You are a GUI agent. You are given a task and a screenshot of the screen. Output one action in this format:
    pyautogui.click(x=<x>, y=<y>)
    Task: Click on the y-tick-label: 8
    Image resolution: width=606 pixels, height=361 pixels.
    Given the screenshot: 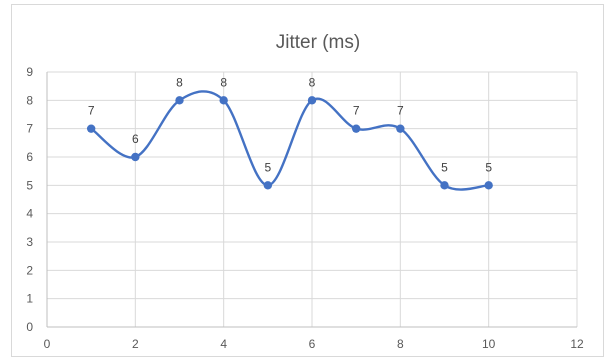 What is the action you would take?
    pyautogui.click(x=29, y=100)
    